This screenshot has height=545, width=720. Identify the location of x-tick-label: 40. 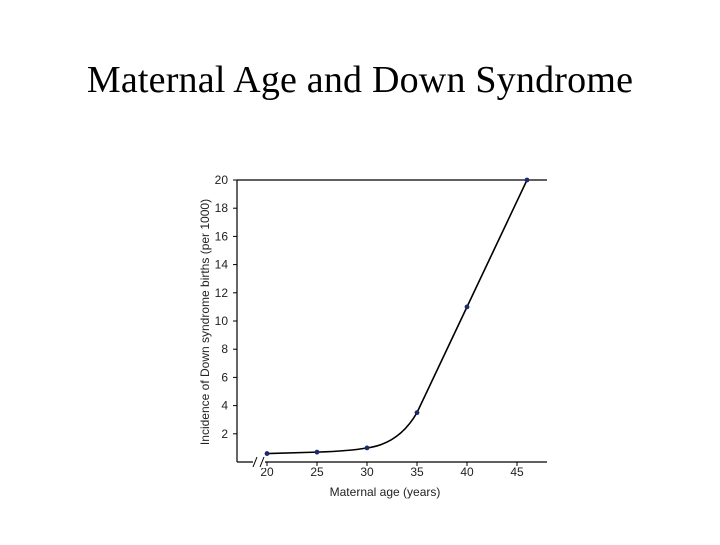
(467, 472).